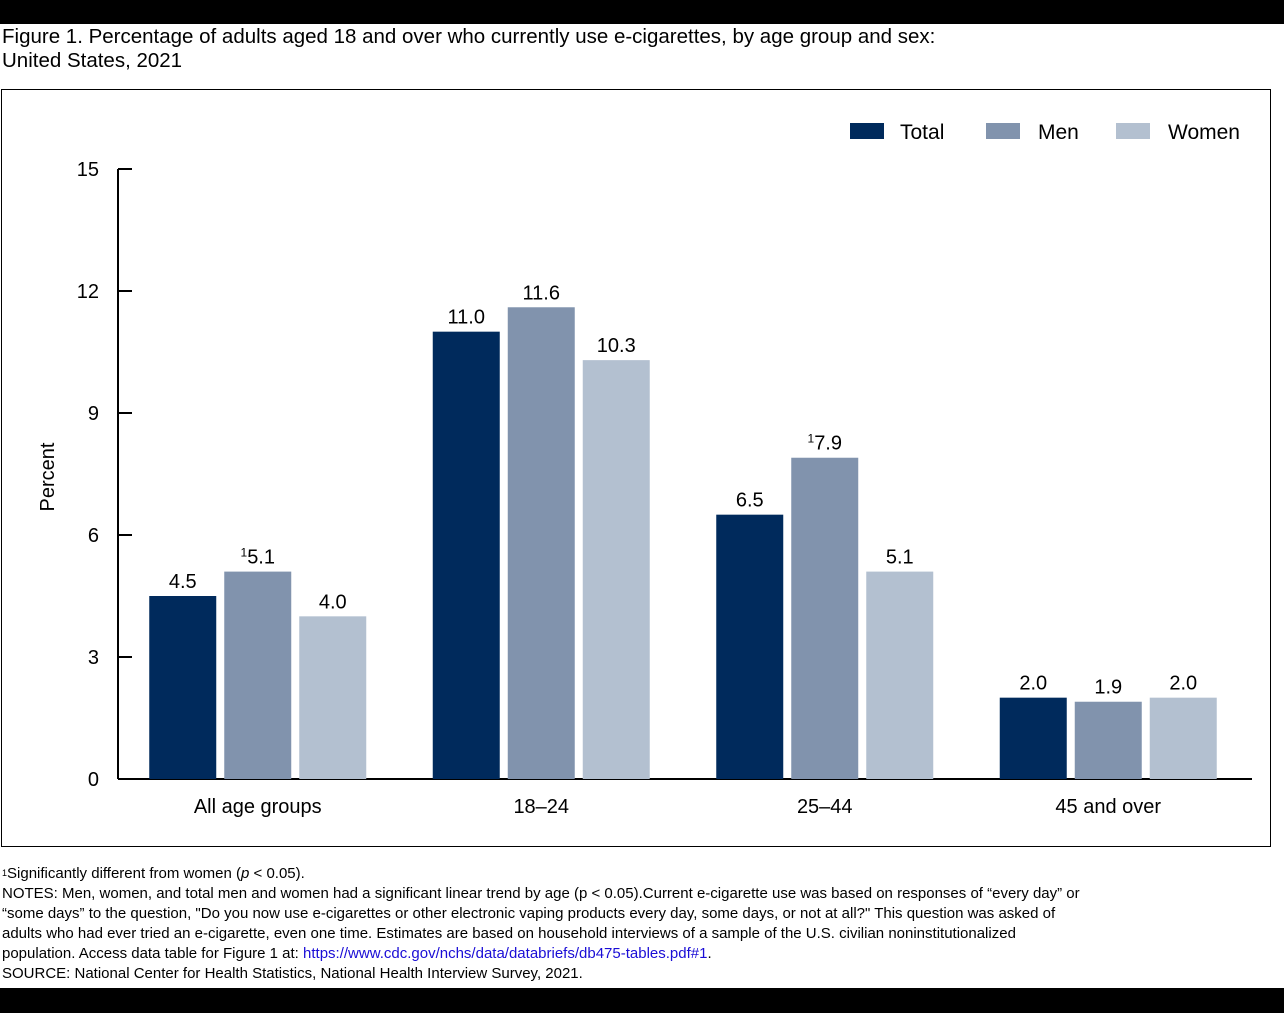  Describe the element at coordinates (88, 170) in the screenshot. I see `y-tick-label: 15` at that location.